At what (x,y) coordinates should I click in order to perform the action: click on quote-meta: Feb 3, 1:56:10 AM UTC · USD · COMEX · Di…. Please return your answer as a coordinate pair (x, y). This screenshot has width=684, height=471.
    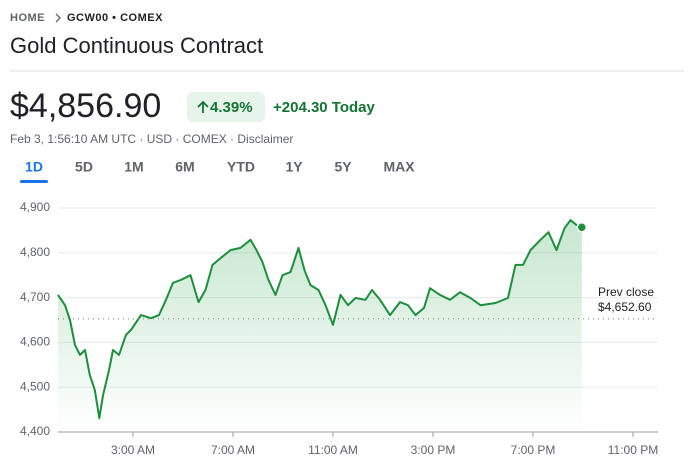
    Looking at the image, I should click on (151, 139).